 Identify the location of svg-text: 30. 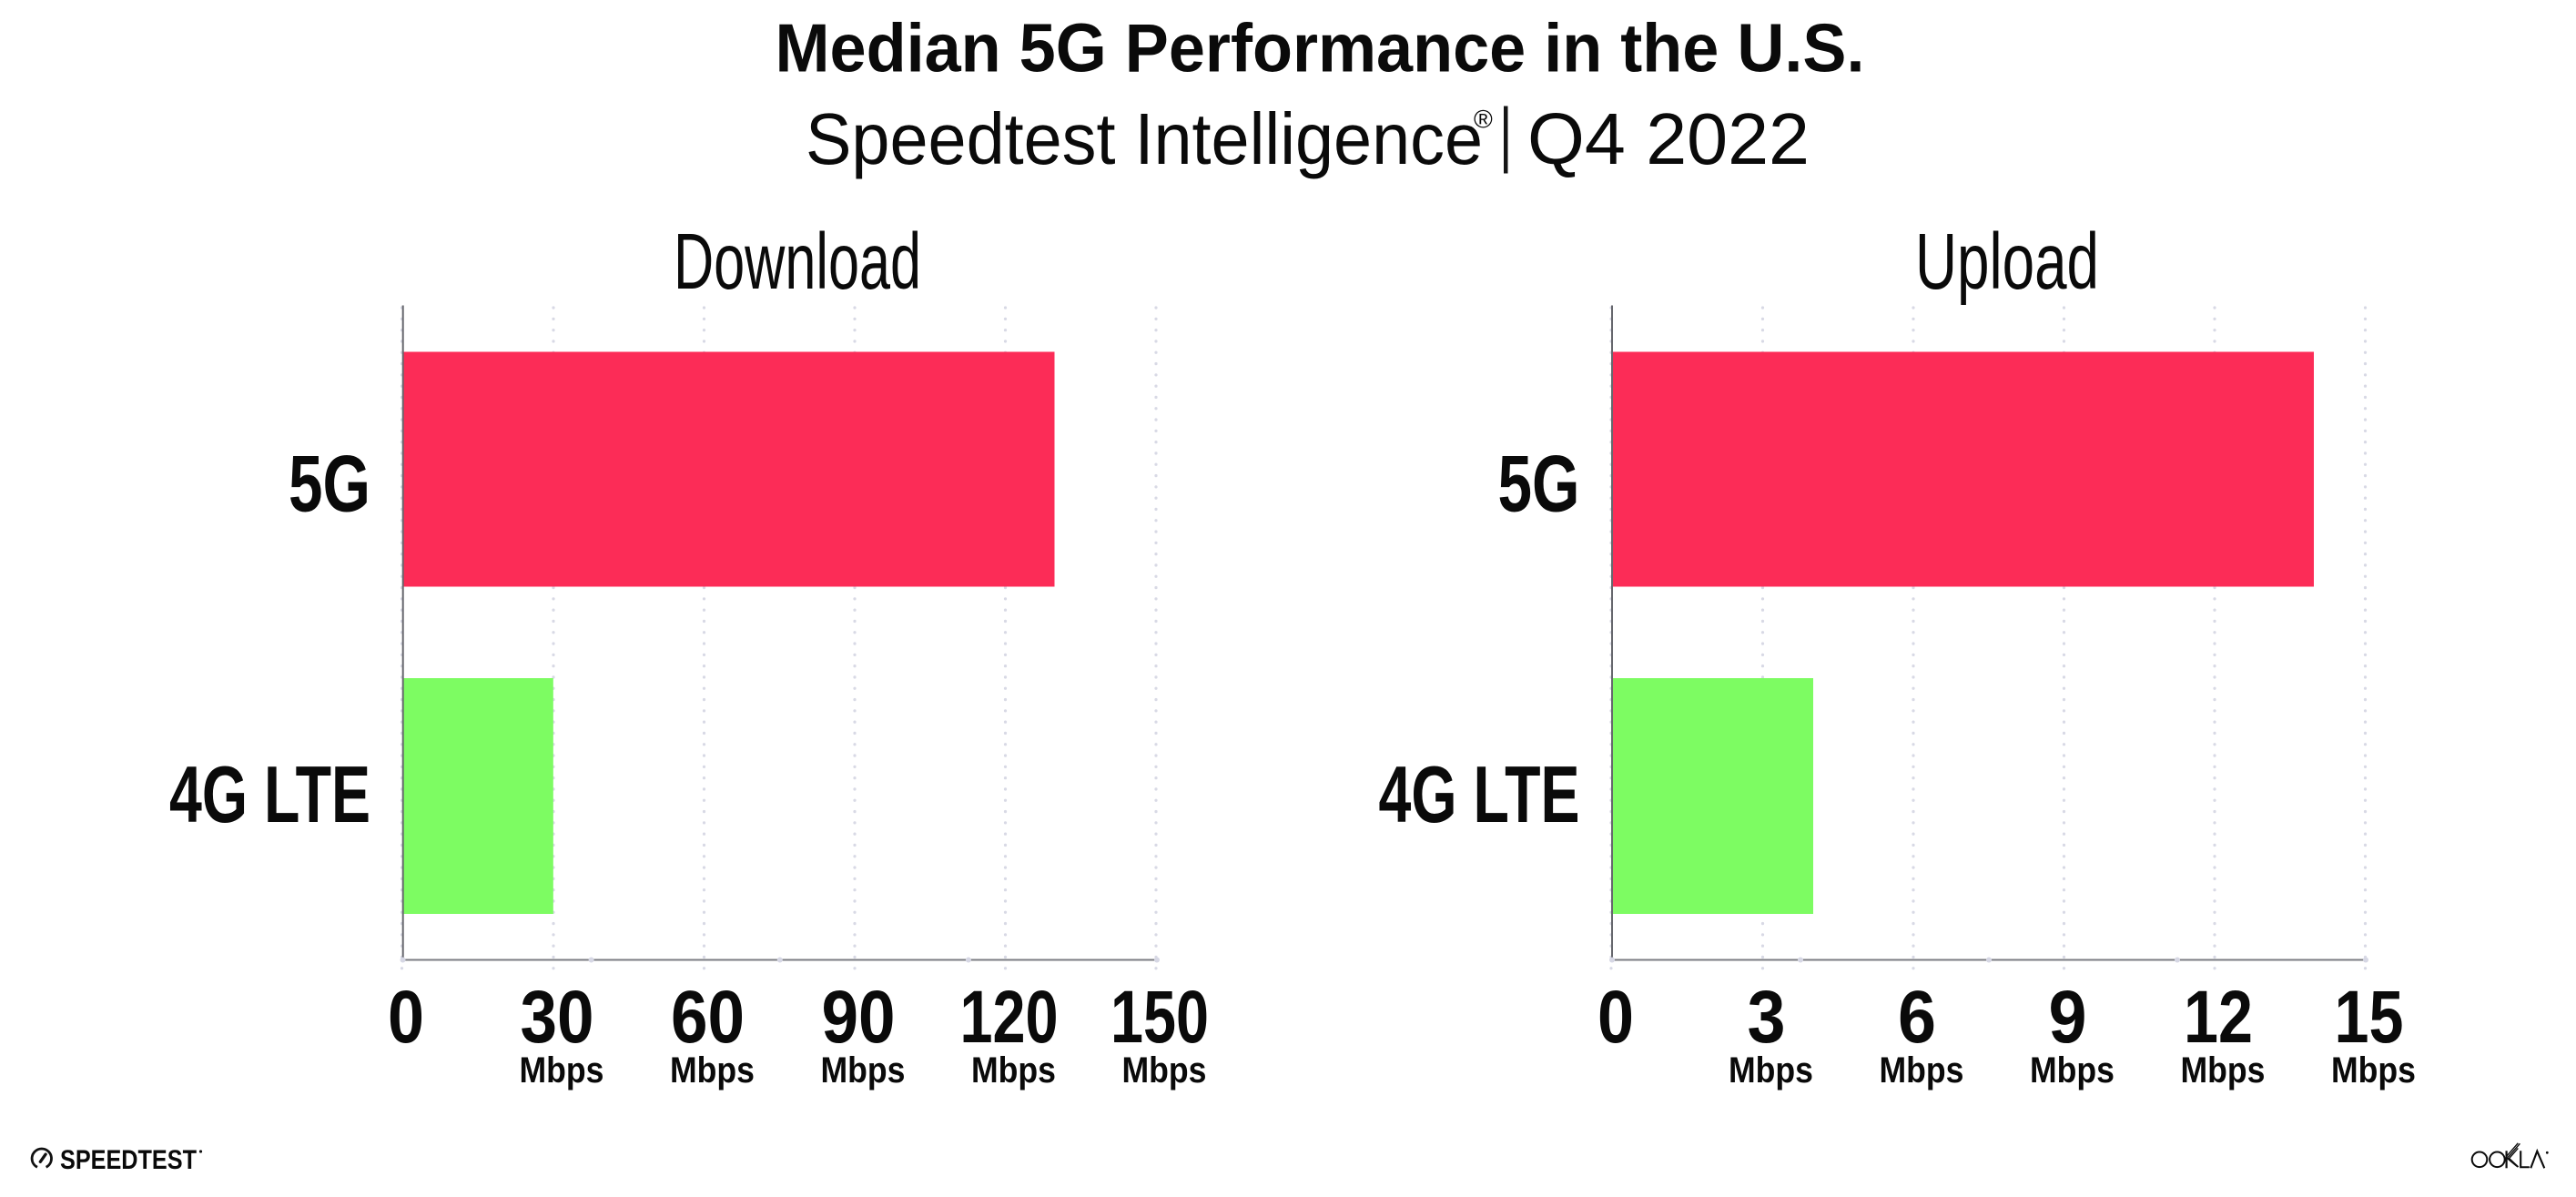
(557, 1018).